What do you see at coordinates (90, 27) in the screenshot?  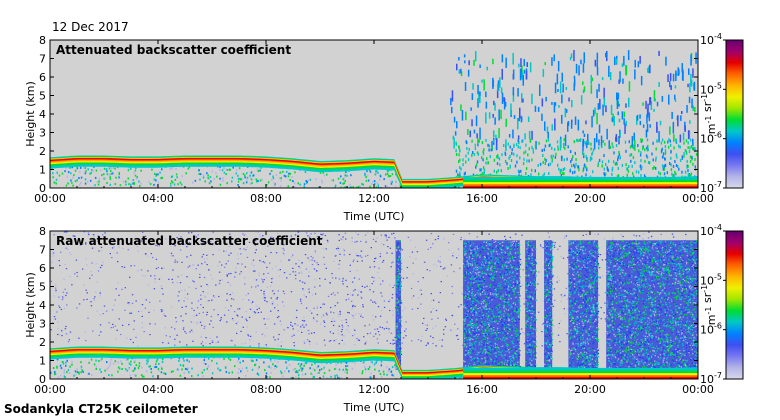 I see `date-label: 12 Dec 2017` at bounding box center [90, 27].